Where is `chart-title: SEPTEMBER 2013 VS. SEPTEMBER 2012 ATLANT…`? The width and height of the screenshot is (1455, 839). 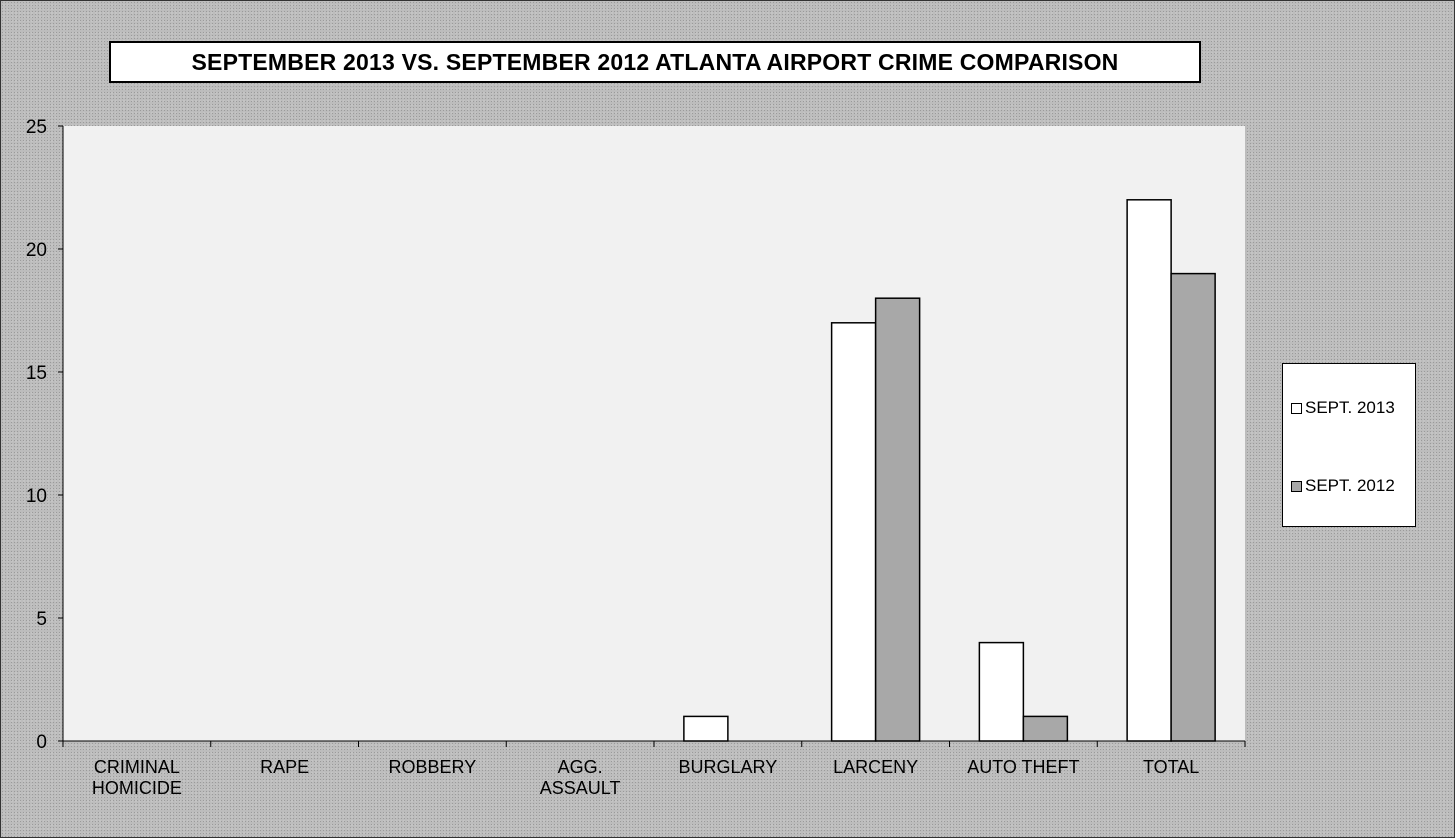 chart-title: SEPTEMBER 2013 VS. SEPTEMBER 2012 ATLANT… is located at coordinates (655, 62).